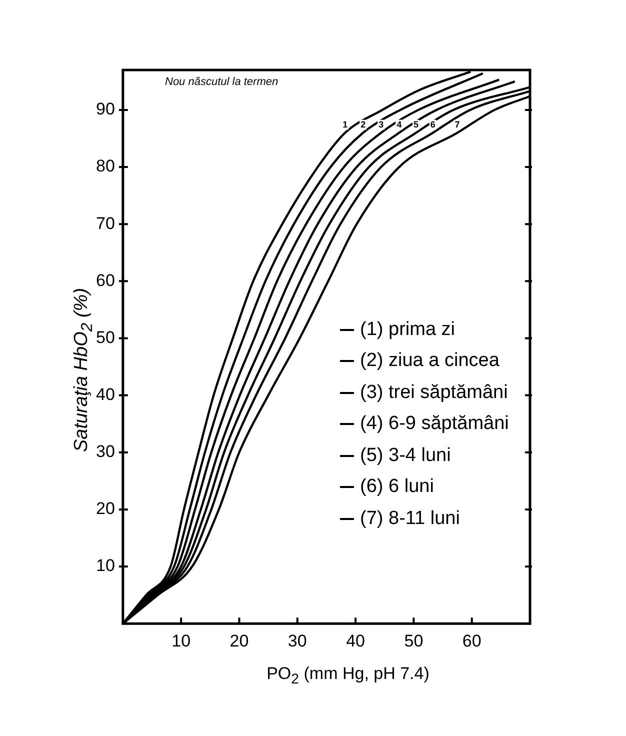  I want to click on y-tick-label: 10, so click(105, 566).